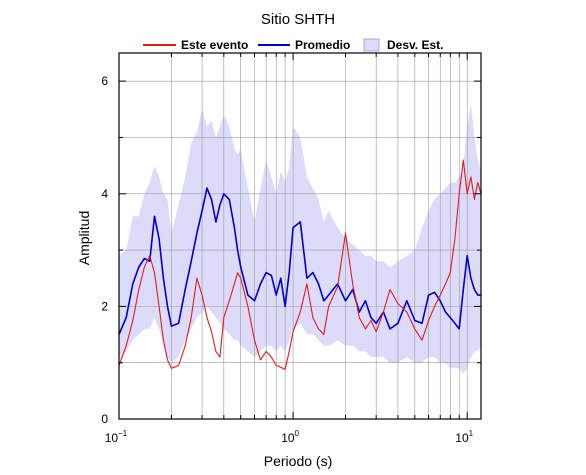 This screenshot has width=586, height=475. What do you see at coordinates (293, 45) in the screenshot?
I see `legend: Este evento Promedio Desv. Est.` at bounding box center [293, 45].